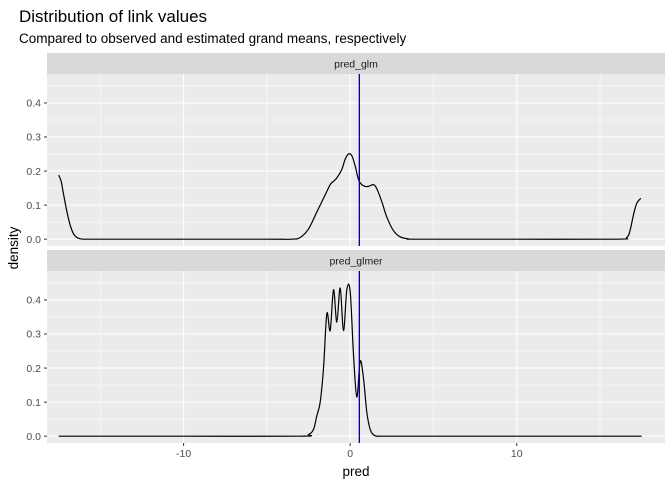 The image size is (672, 480). I want to click on x-axis: -10 0 10, so click(349, 451).